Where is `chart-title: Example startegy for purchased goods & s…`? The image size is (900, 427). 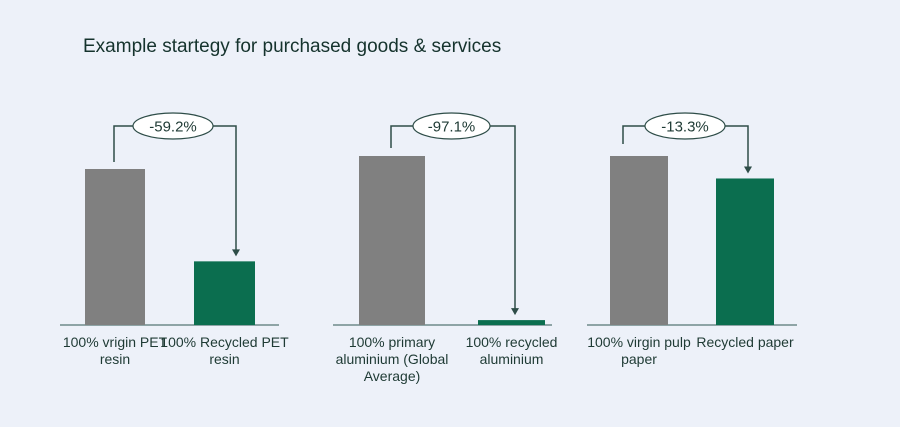 chart-title: Example startegy for purchased goods & s… is located at coordinates (292, 46).